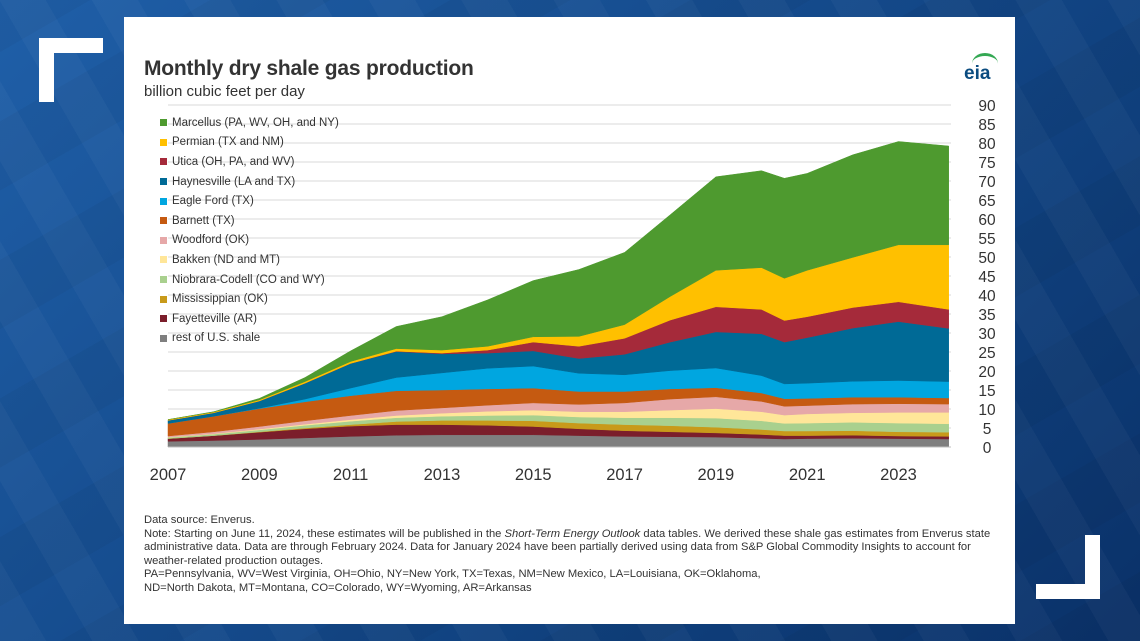  What do you see at coordinates (249, 221) in the screenshot?
I see `legend-item: Barnett (TX)` at bounding box center [249, 221].